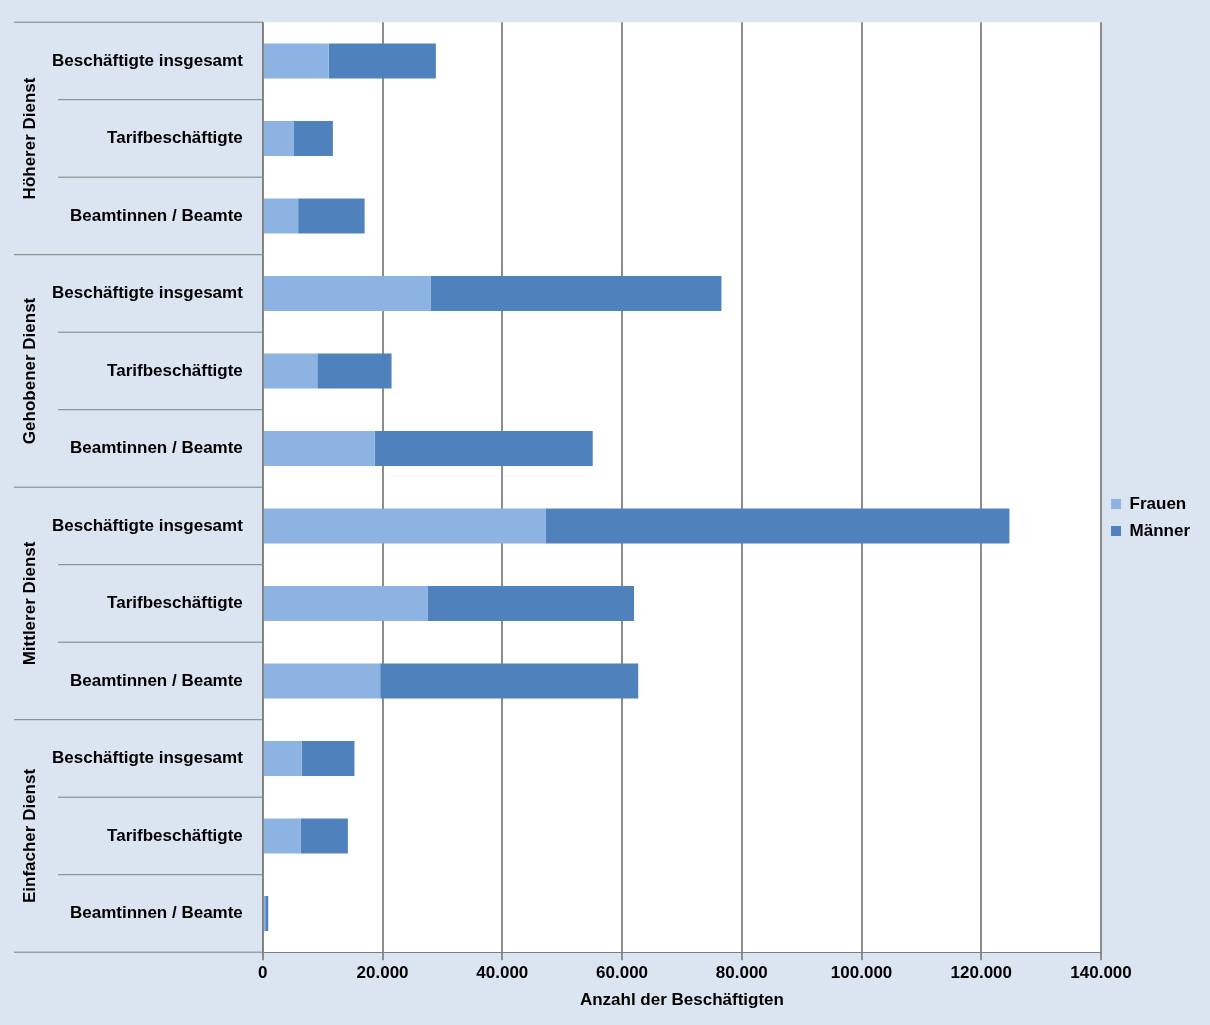 This screenshot has width=1210, height=1025. What do you see at coordinates (1101, 973) in the screenshot?
I see `x-tick-label: 140.000` at bounding box center [1101, 973].